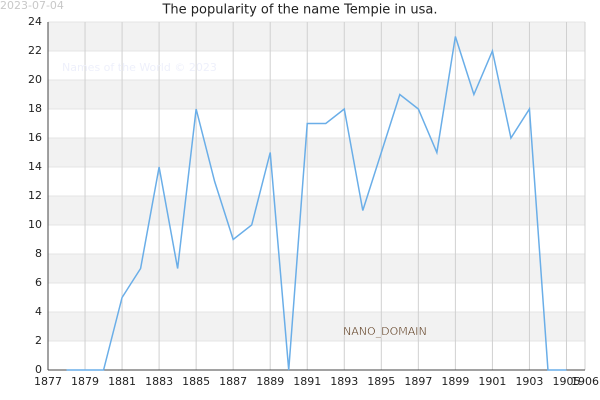  I want to click on y-tick-label: 10, so click(35, 224).